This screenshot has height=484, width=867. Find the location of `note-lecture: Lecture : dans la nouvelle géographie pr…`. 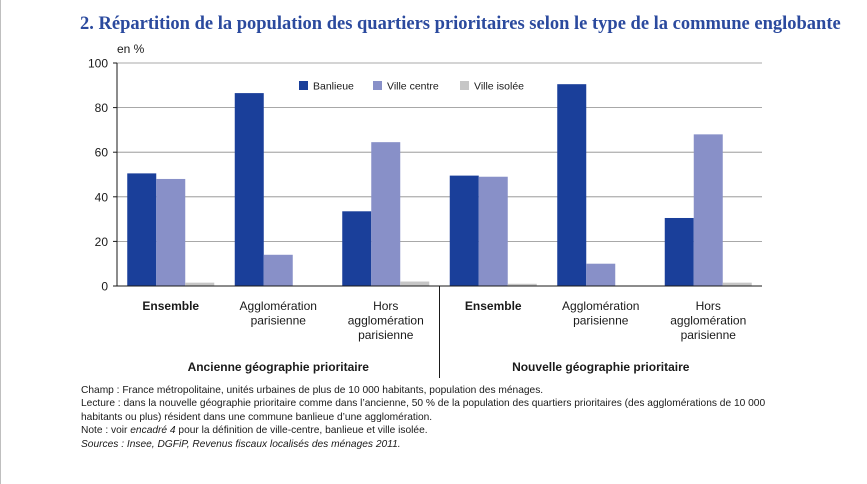

note-lecture: Lecture : dans la nouvelle géographie pr… is located at coordinates (423, 410).